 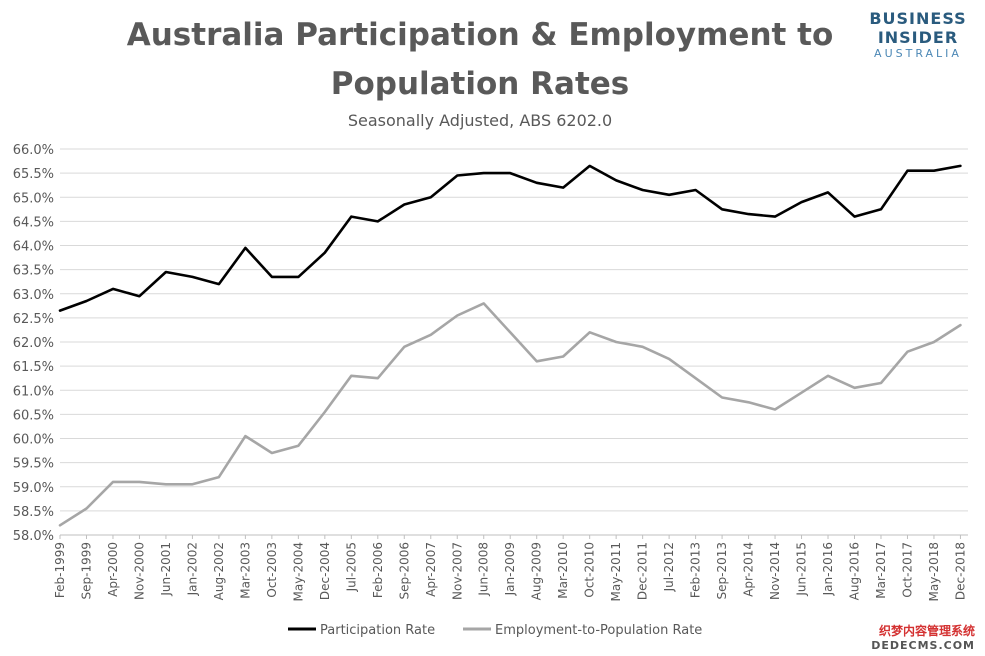 What do you see at coordinates (907, 570) in the screenshot?
I see `x-tick-label: Oct-2017` at bounding box center [907, 570].